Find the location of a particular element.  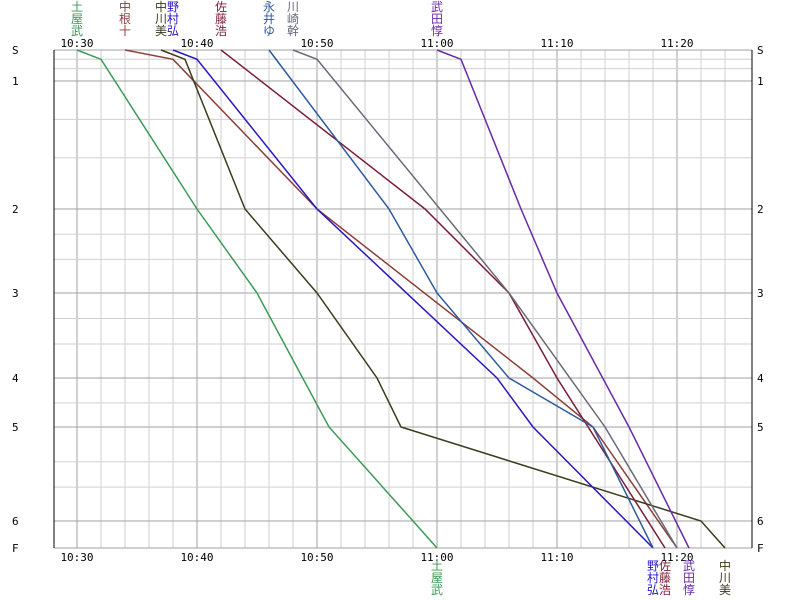

x-tick-label-top: 10:30 is located at coordinates (76, 43).